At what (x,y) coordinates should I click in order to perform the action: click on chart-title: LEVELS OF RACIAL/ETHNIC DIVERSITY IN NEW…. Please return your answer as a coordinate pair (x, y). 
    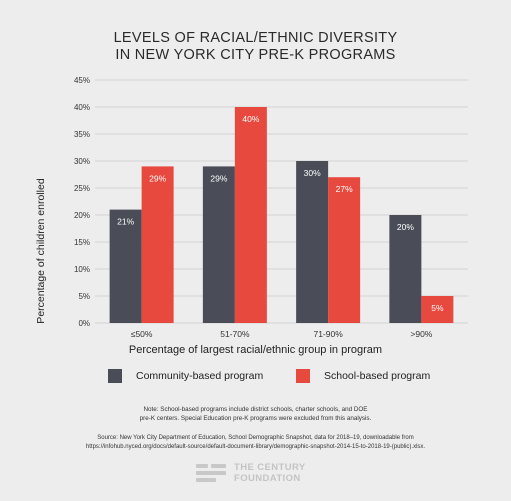
    Looking at the image, I should click on (255, 47).